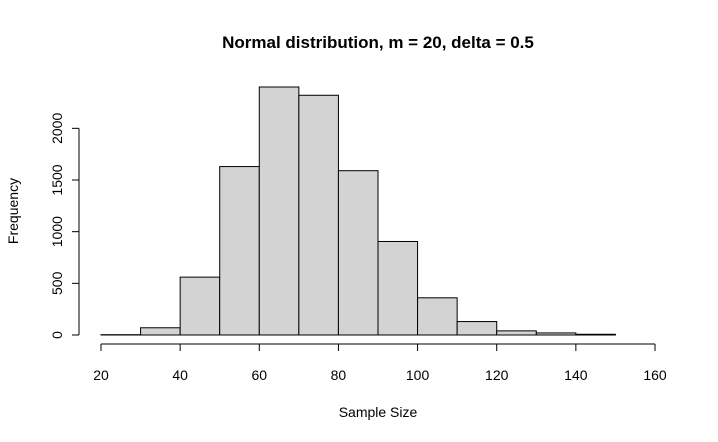 Image resolution: width=718 pixels, height=442 pixels. What do you see at coordinates (378, 42) in the screenshot?
I see `chart-title: Normal distribution, m = 20, delta = 0.5` at bounding box center [378, 42].